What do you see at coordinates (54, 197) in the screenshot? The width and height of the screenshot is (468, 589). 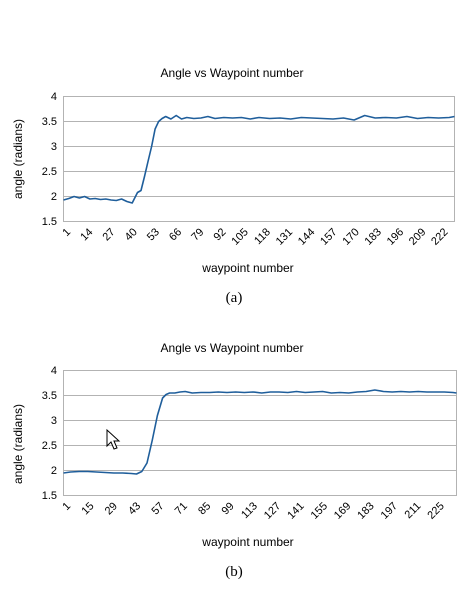 I see `chart-a-ytick: 2` at bounding box center [54, 197].